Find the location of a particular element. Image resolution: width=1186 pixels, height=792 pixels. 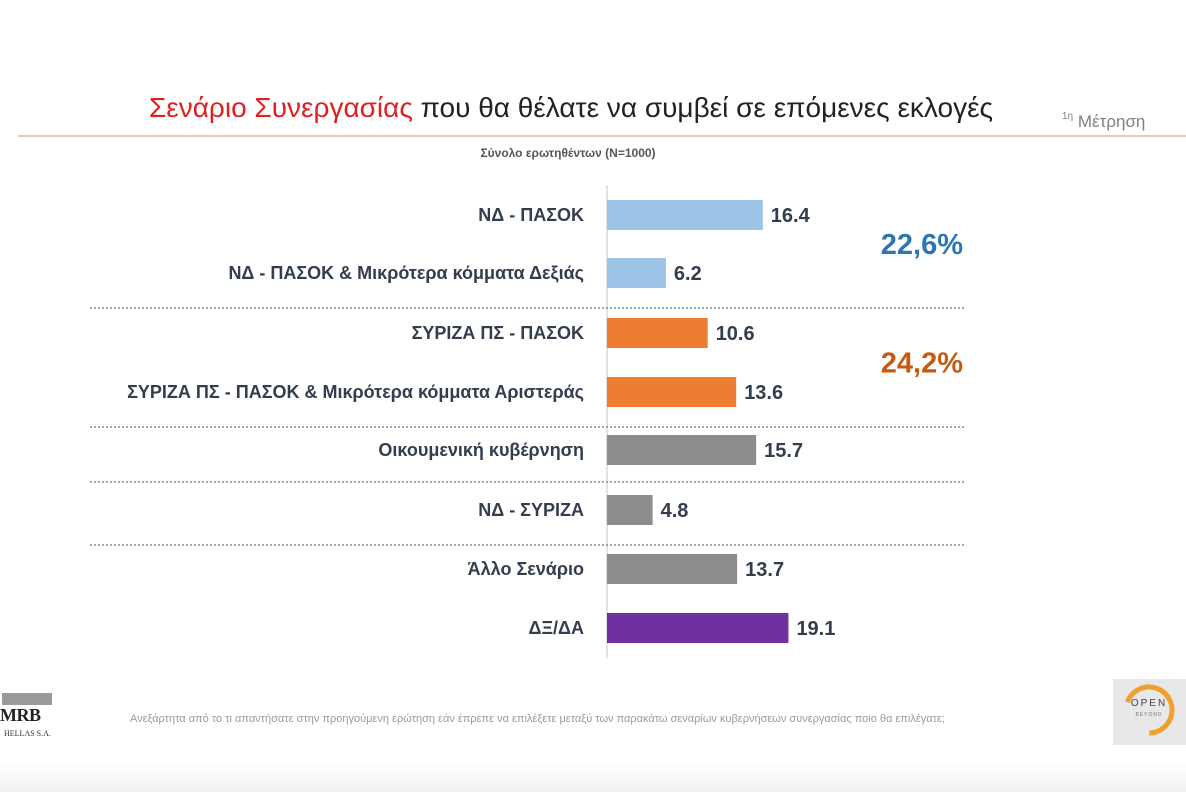

value-label-7: 13.7 is located at coordinates (764, 570).